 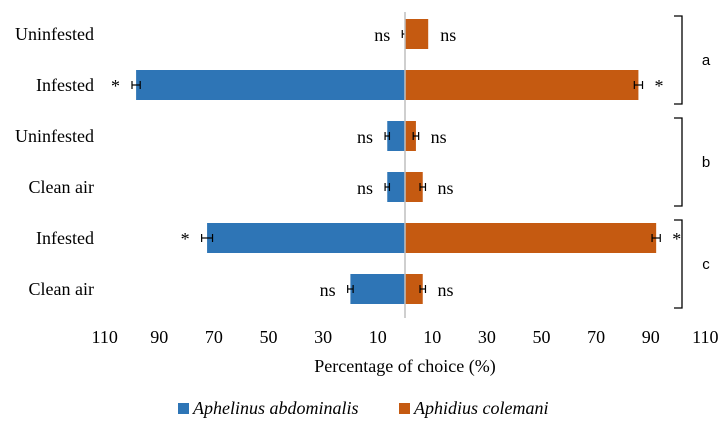 What do you see at coordinates (480, 408) in the screenshot?
I see `legend-label: Aphidius colemani` at bounding box center [480, 408].